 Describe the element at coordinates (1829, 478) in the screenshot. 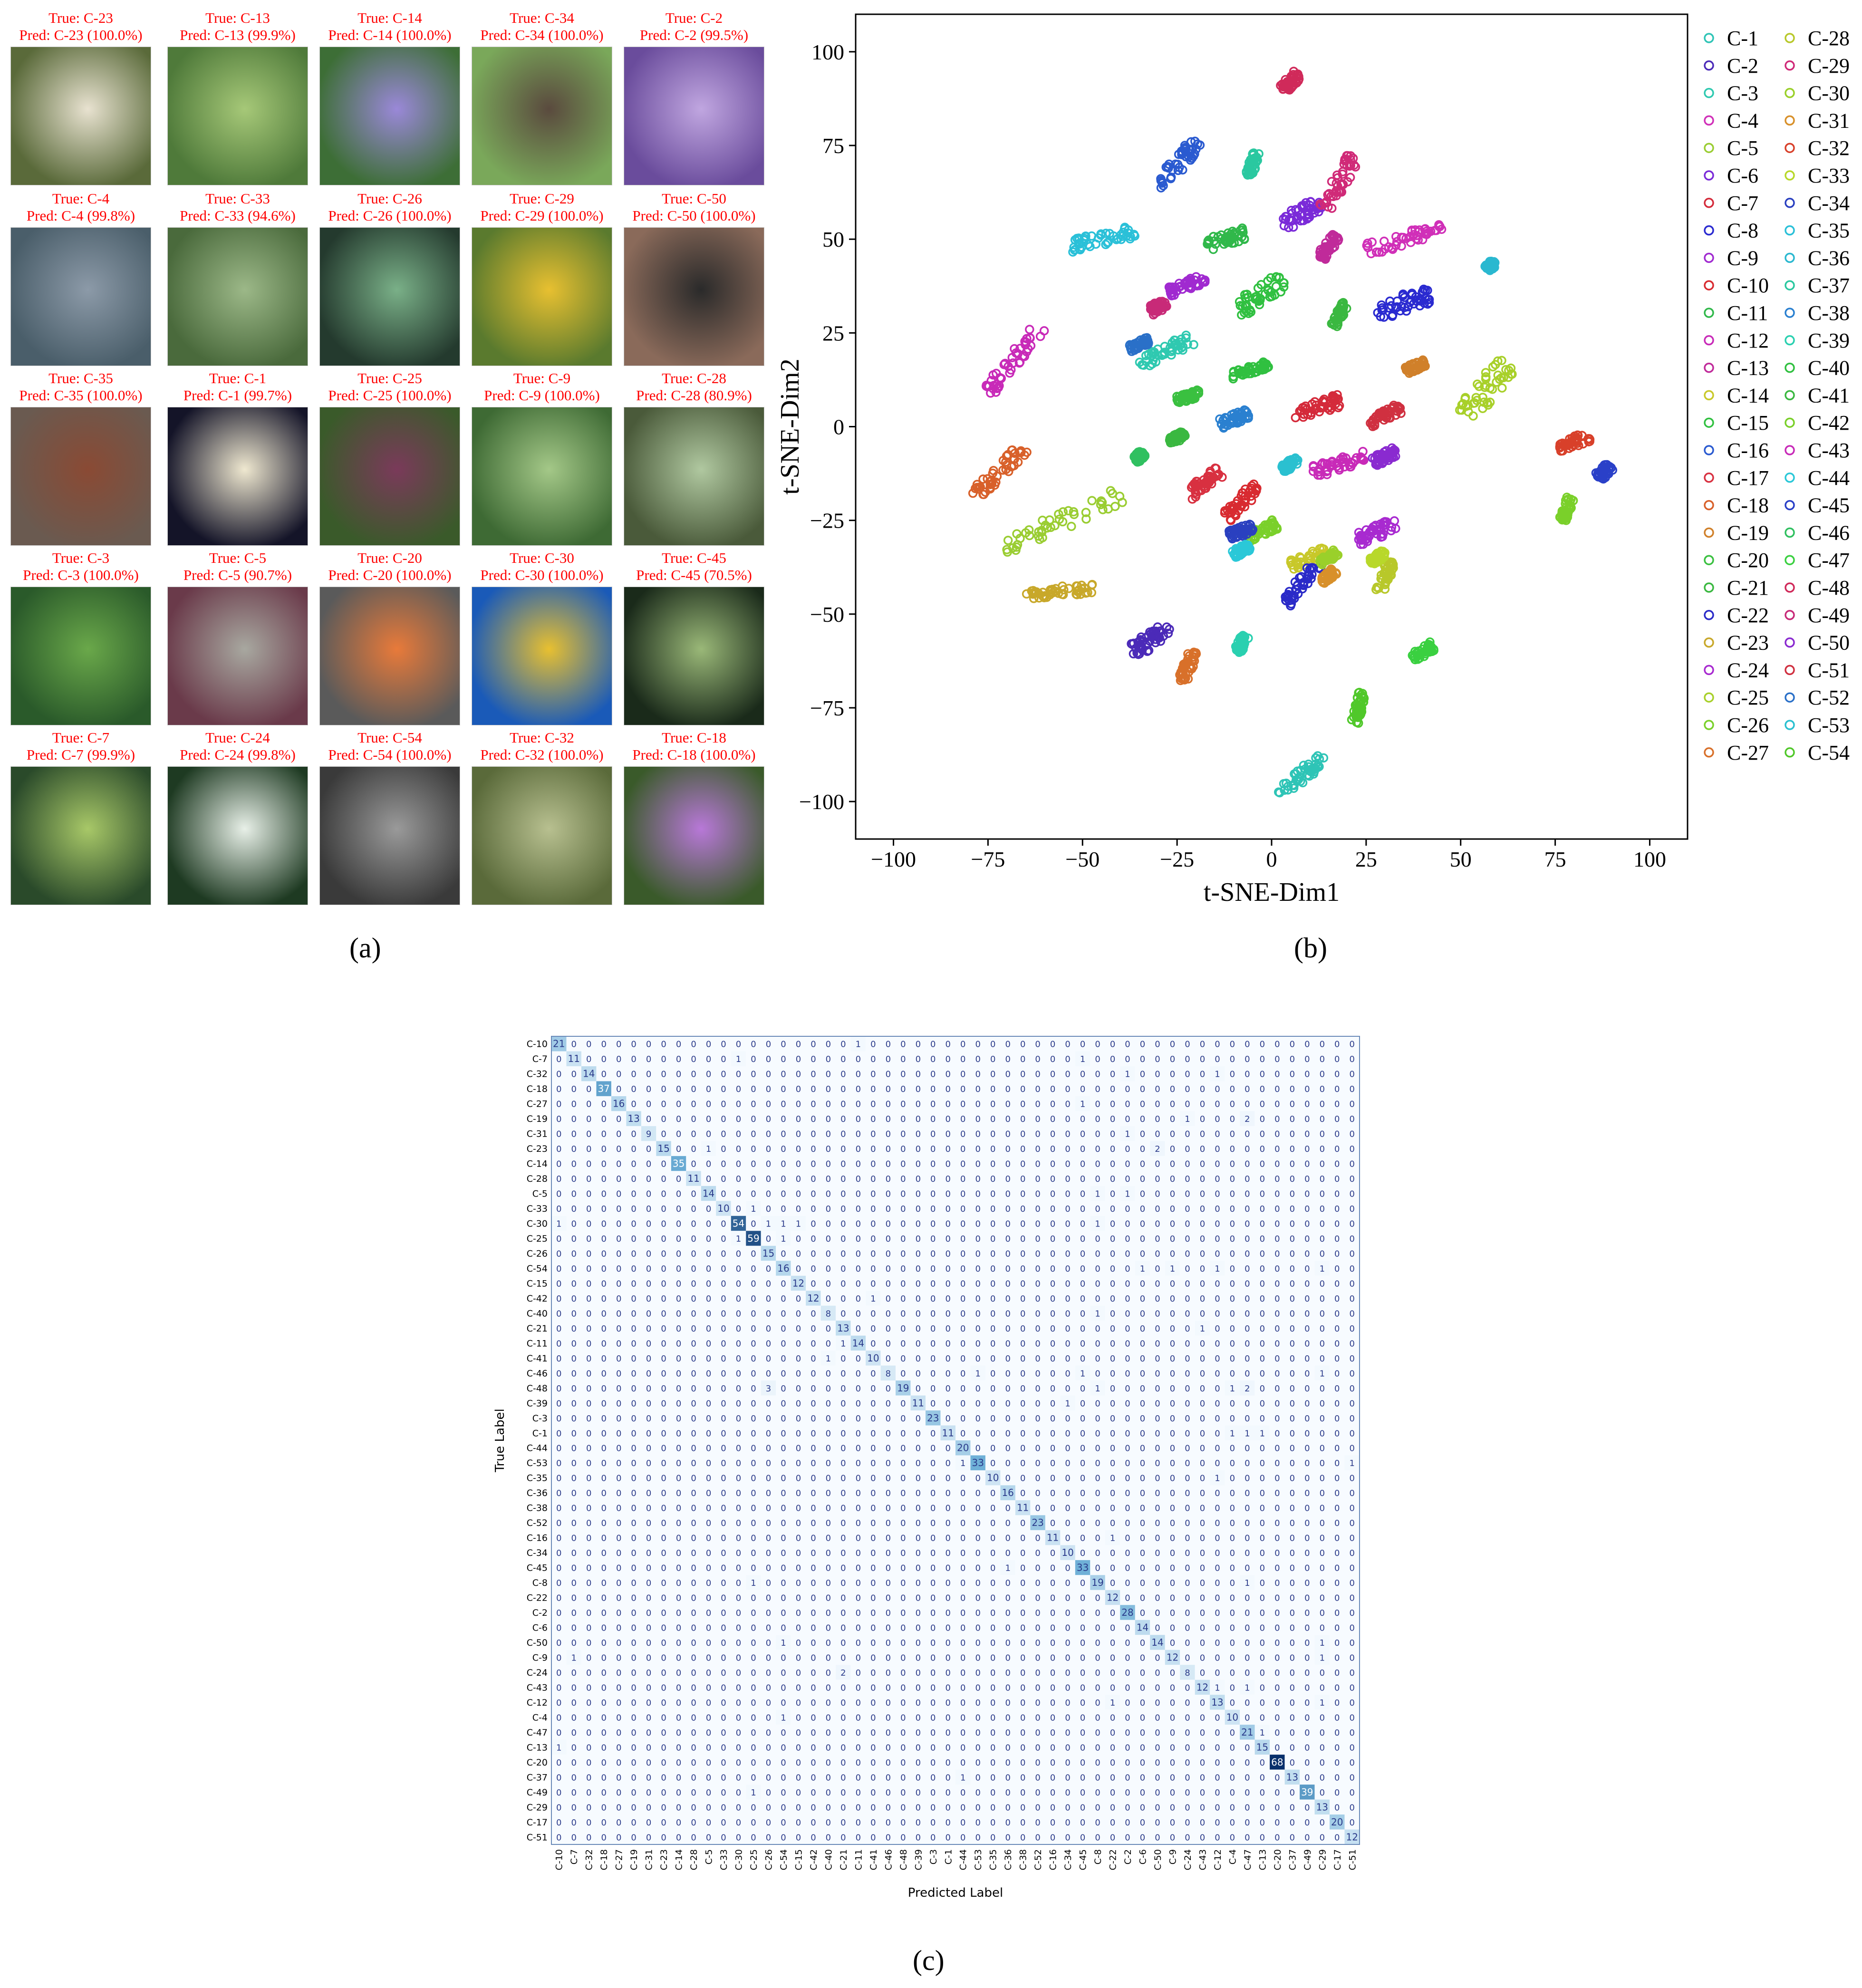

I see `legend-label: C-44` at that location.